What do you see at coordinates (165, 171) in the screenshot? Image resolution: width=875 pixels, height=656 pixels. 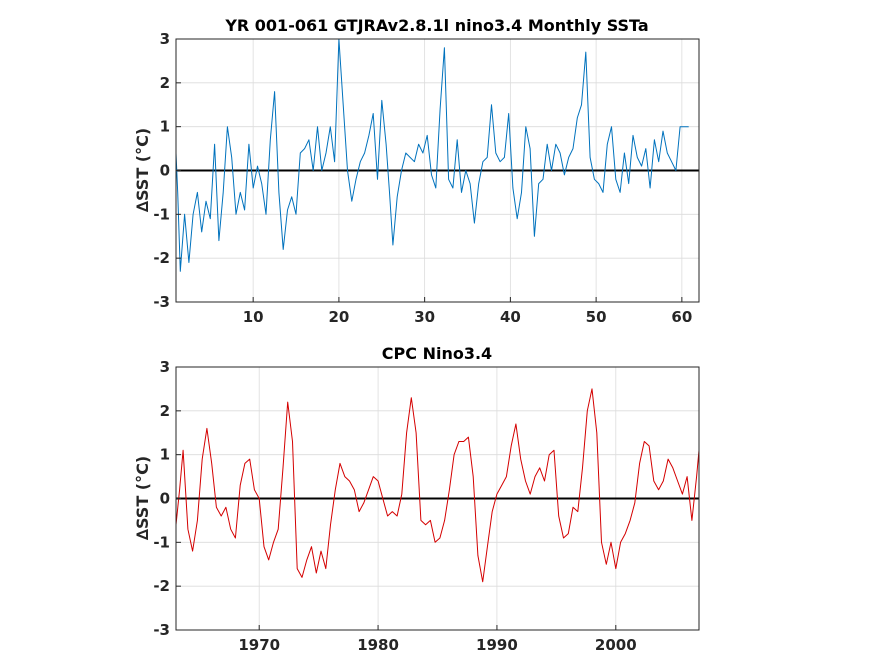 I see `top-chart-ytick-label: 0` at bounding box center [165, 171].